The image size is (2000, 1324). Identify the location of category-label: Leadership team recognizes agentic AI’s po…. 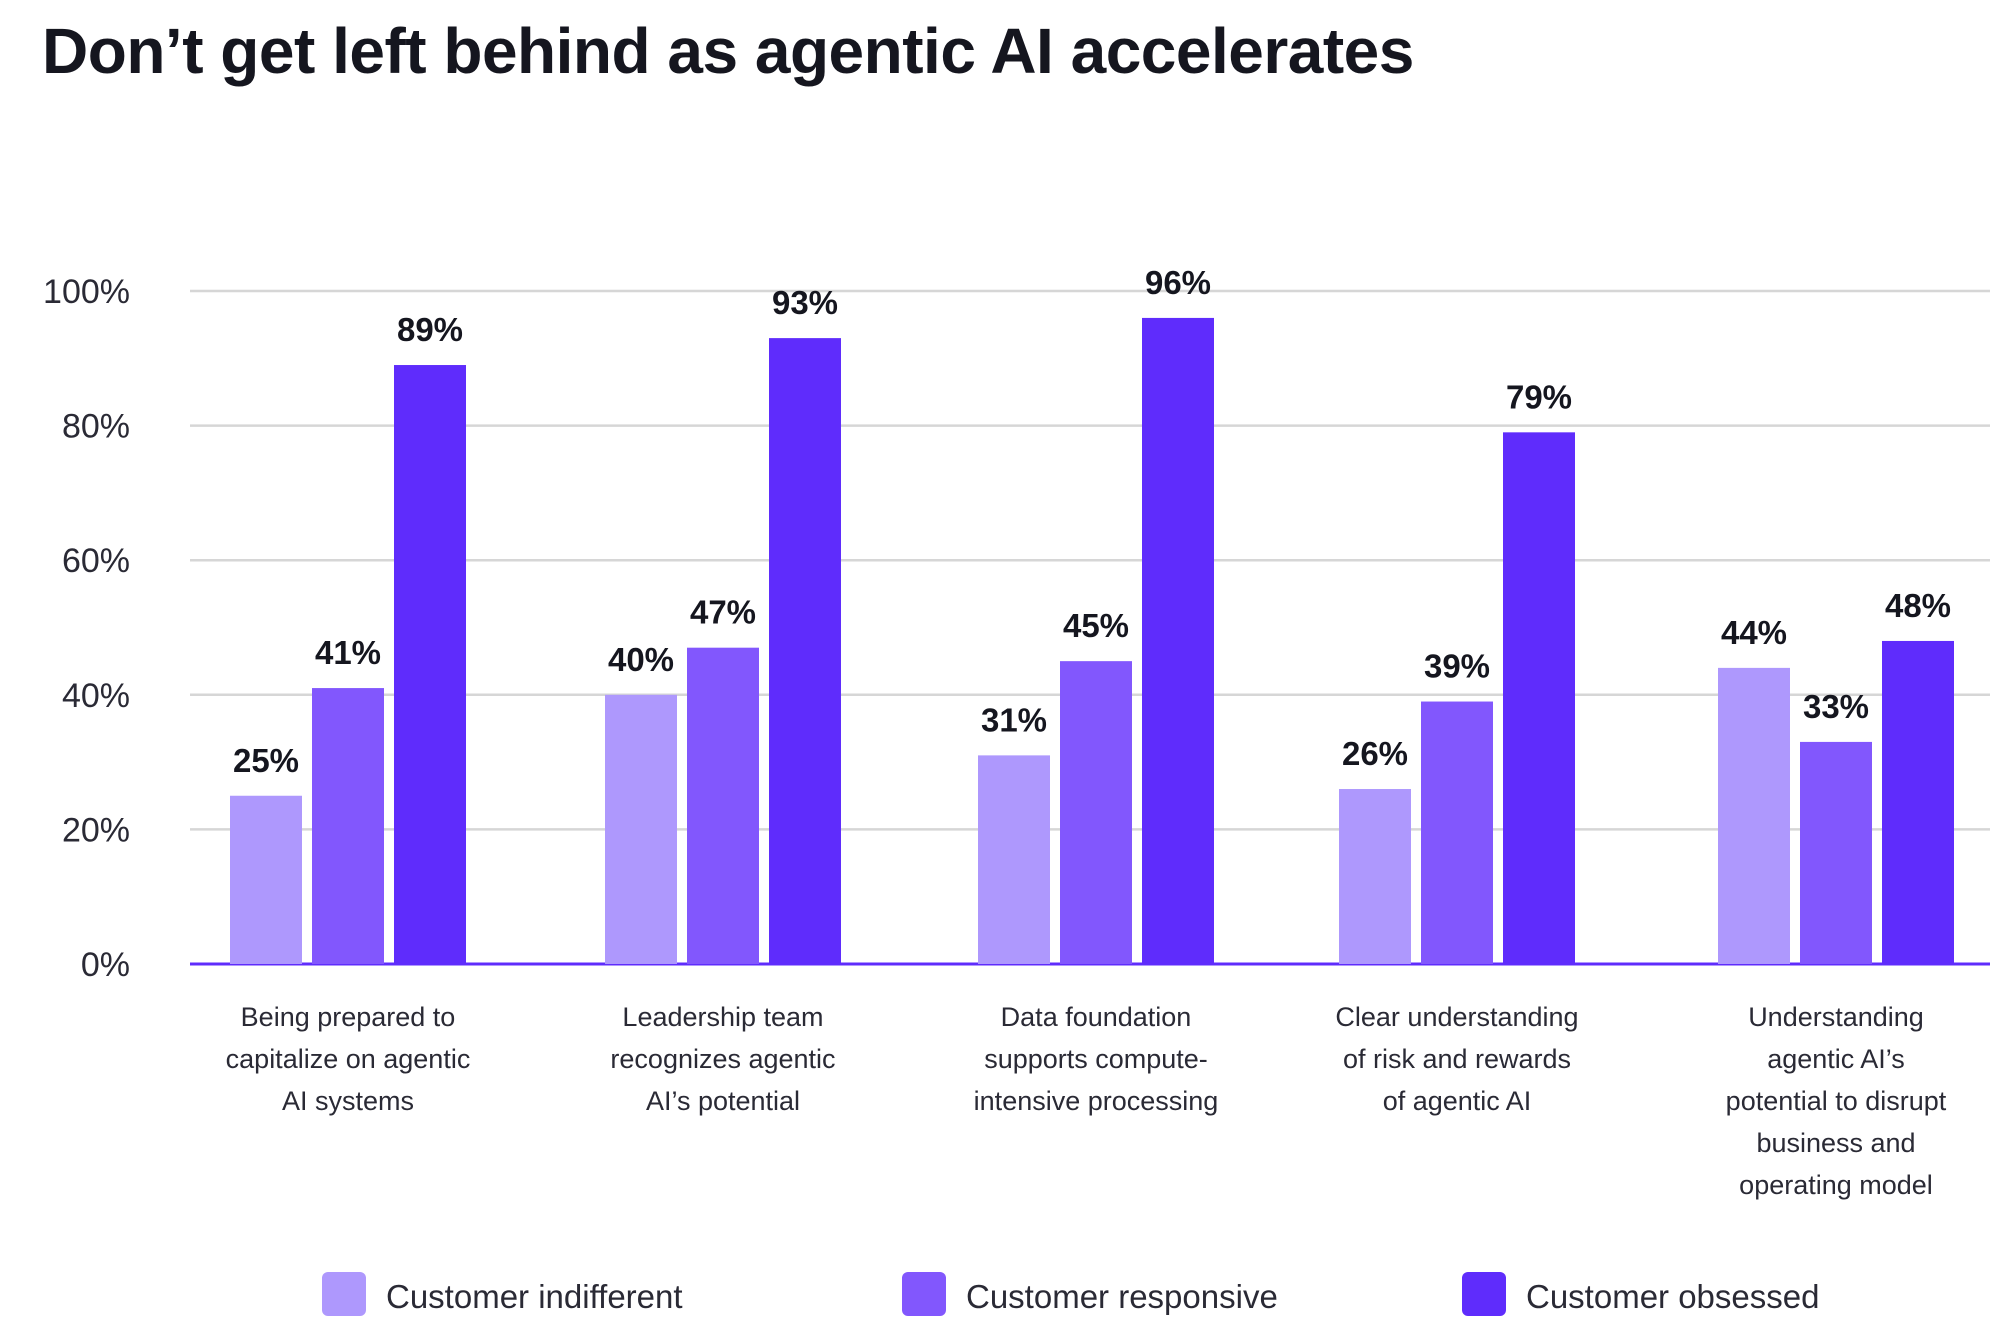
(722, 1059).